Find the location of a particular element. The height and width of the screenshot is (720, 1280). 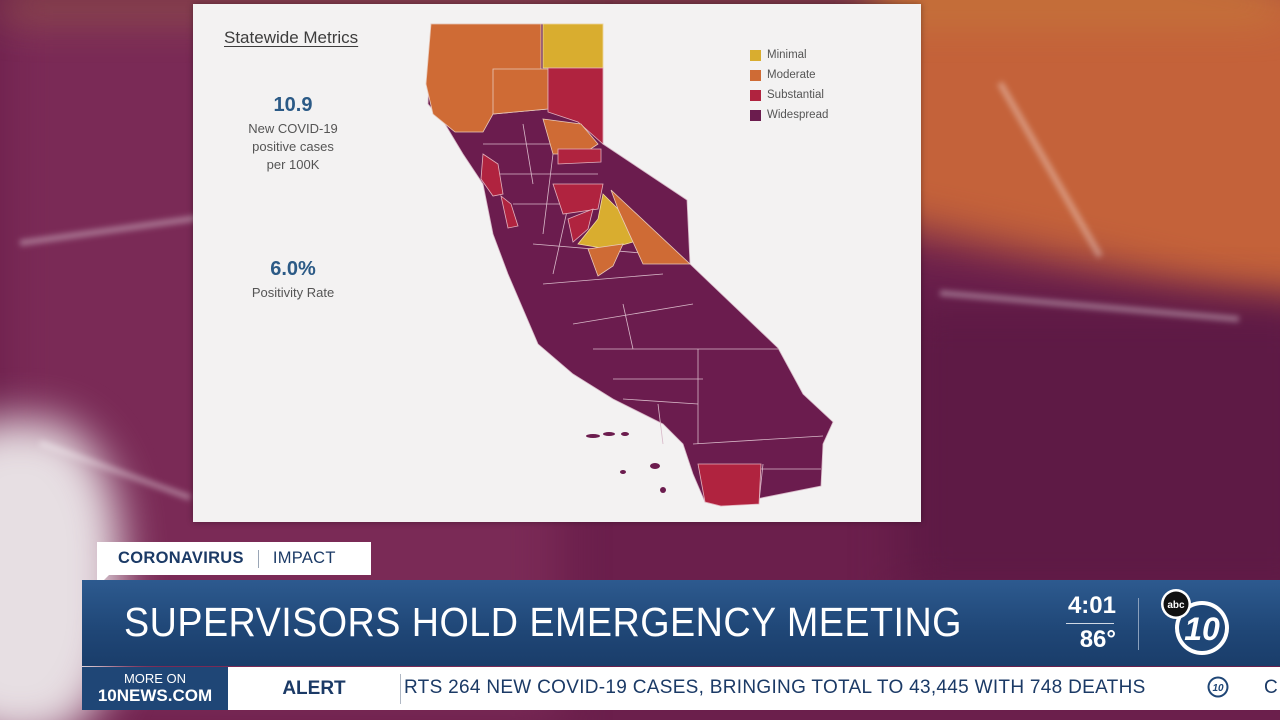

legend-item-minimal: Minimal is located at coordinates (789, 55).